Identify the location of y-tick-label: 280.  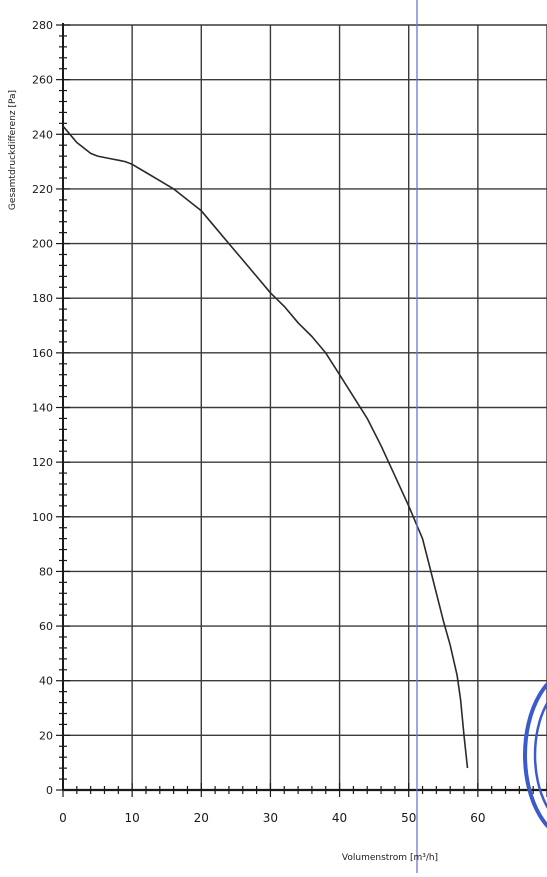
(42, 25).